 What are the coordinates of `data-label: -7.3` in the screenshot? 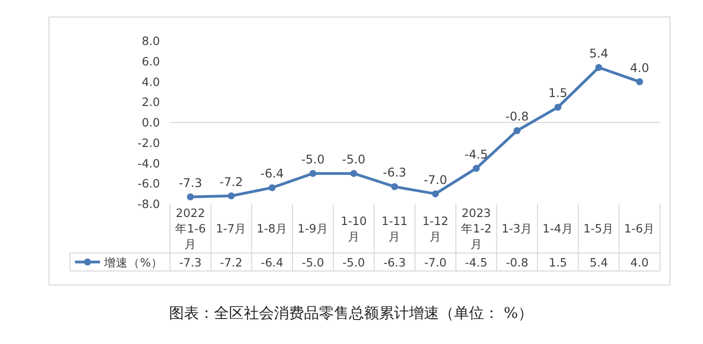 It's located at (190, 183).